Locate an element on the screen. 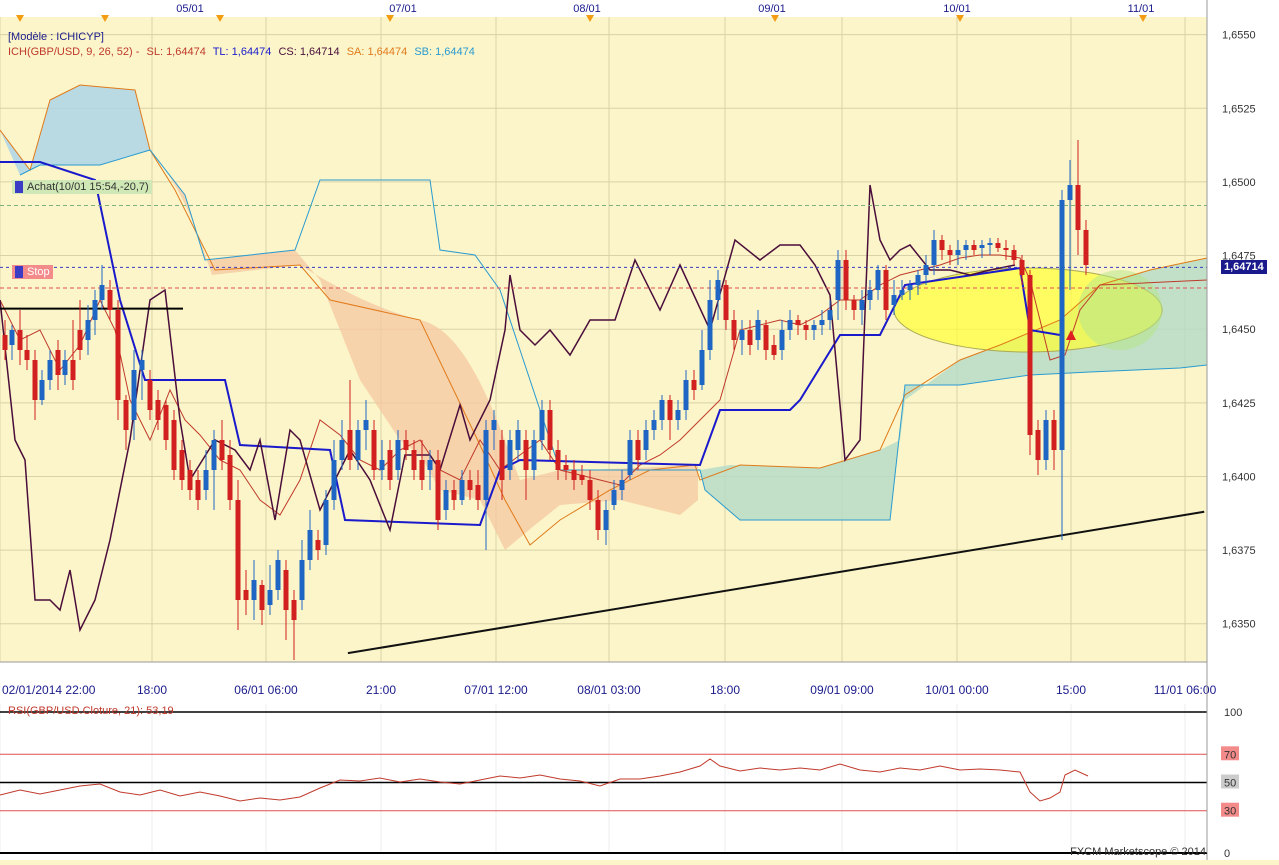  x-tick-label: 06/01 06:00 is located at coordinates (266, 690).